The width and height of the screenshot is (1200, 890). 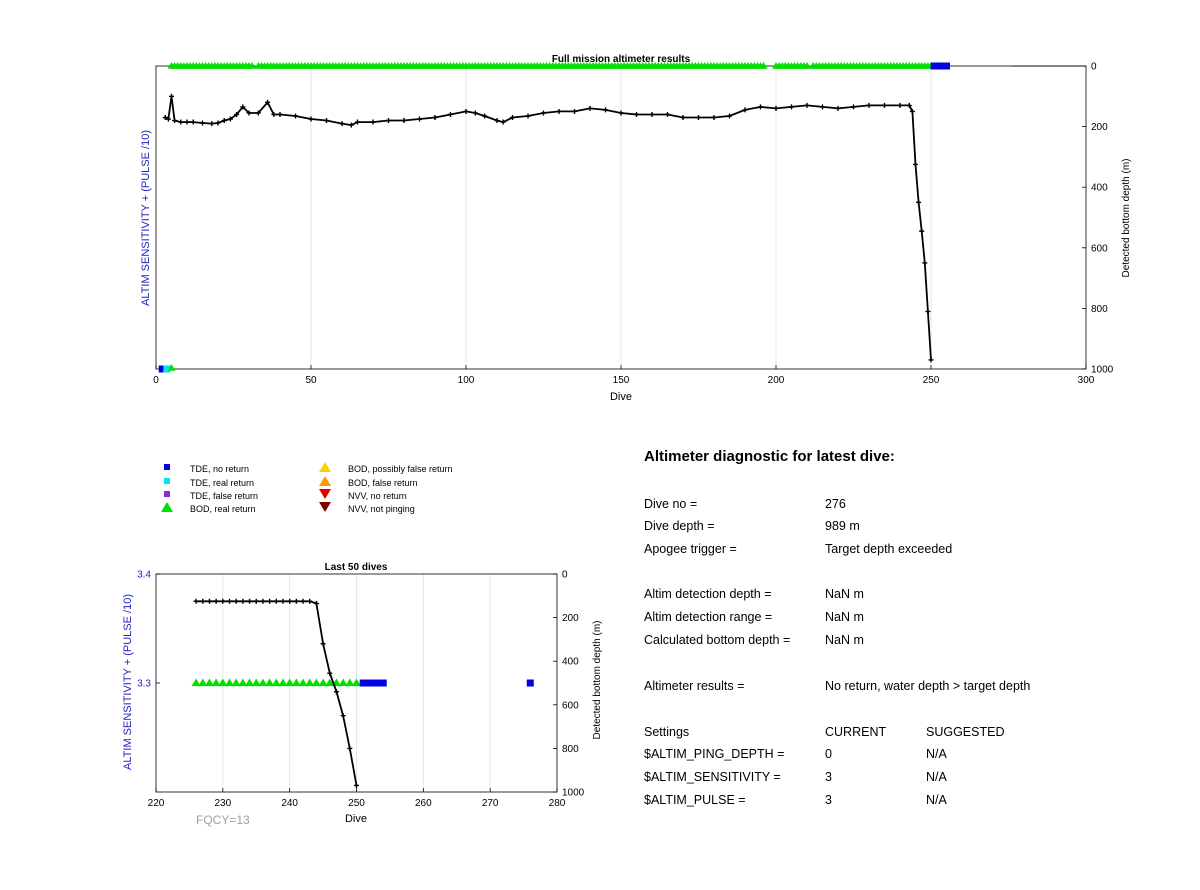 What do you see at coordinates (325, 468) in the screenshot?
I see `yellow-triangle-up-icon` at bounding box center [325, 468].